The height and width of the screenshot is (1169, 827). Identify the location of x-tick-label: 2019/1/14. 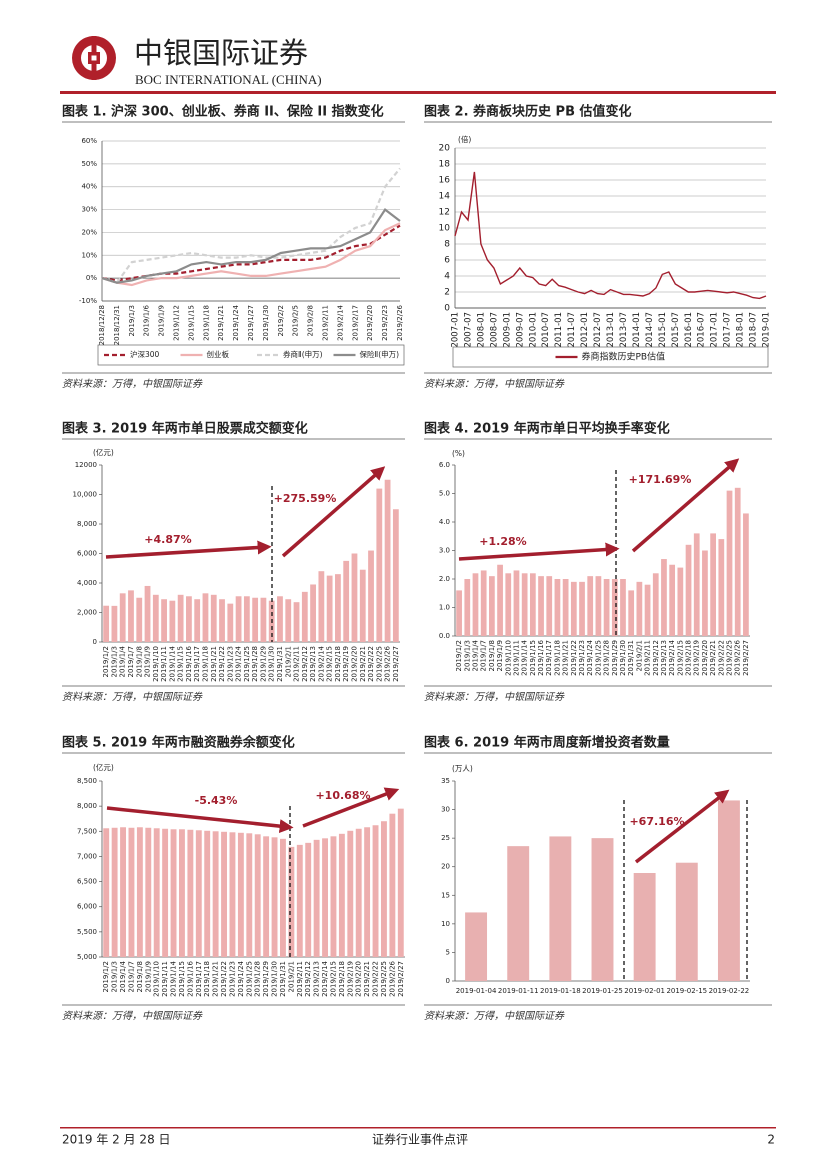
(174, 978).